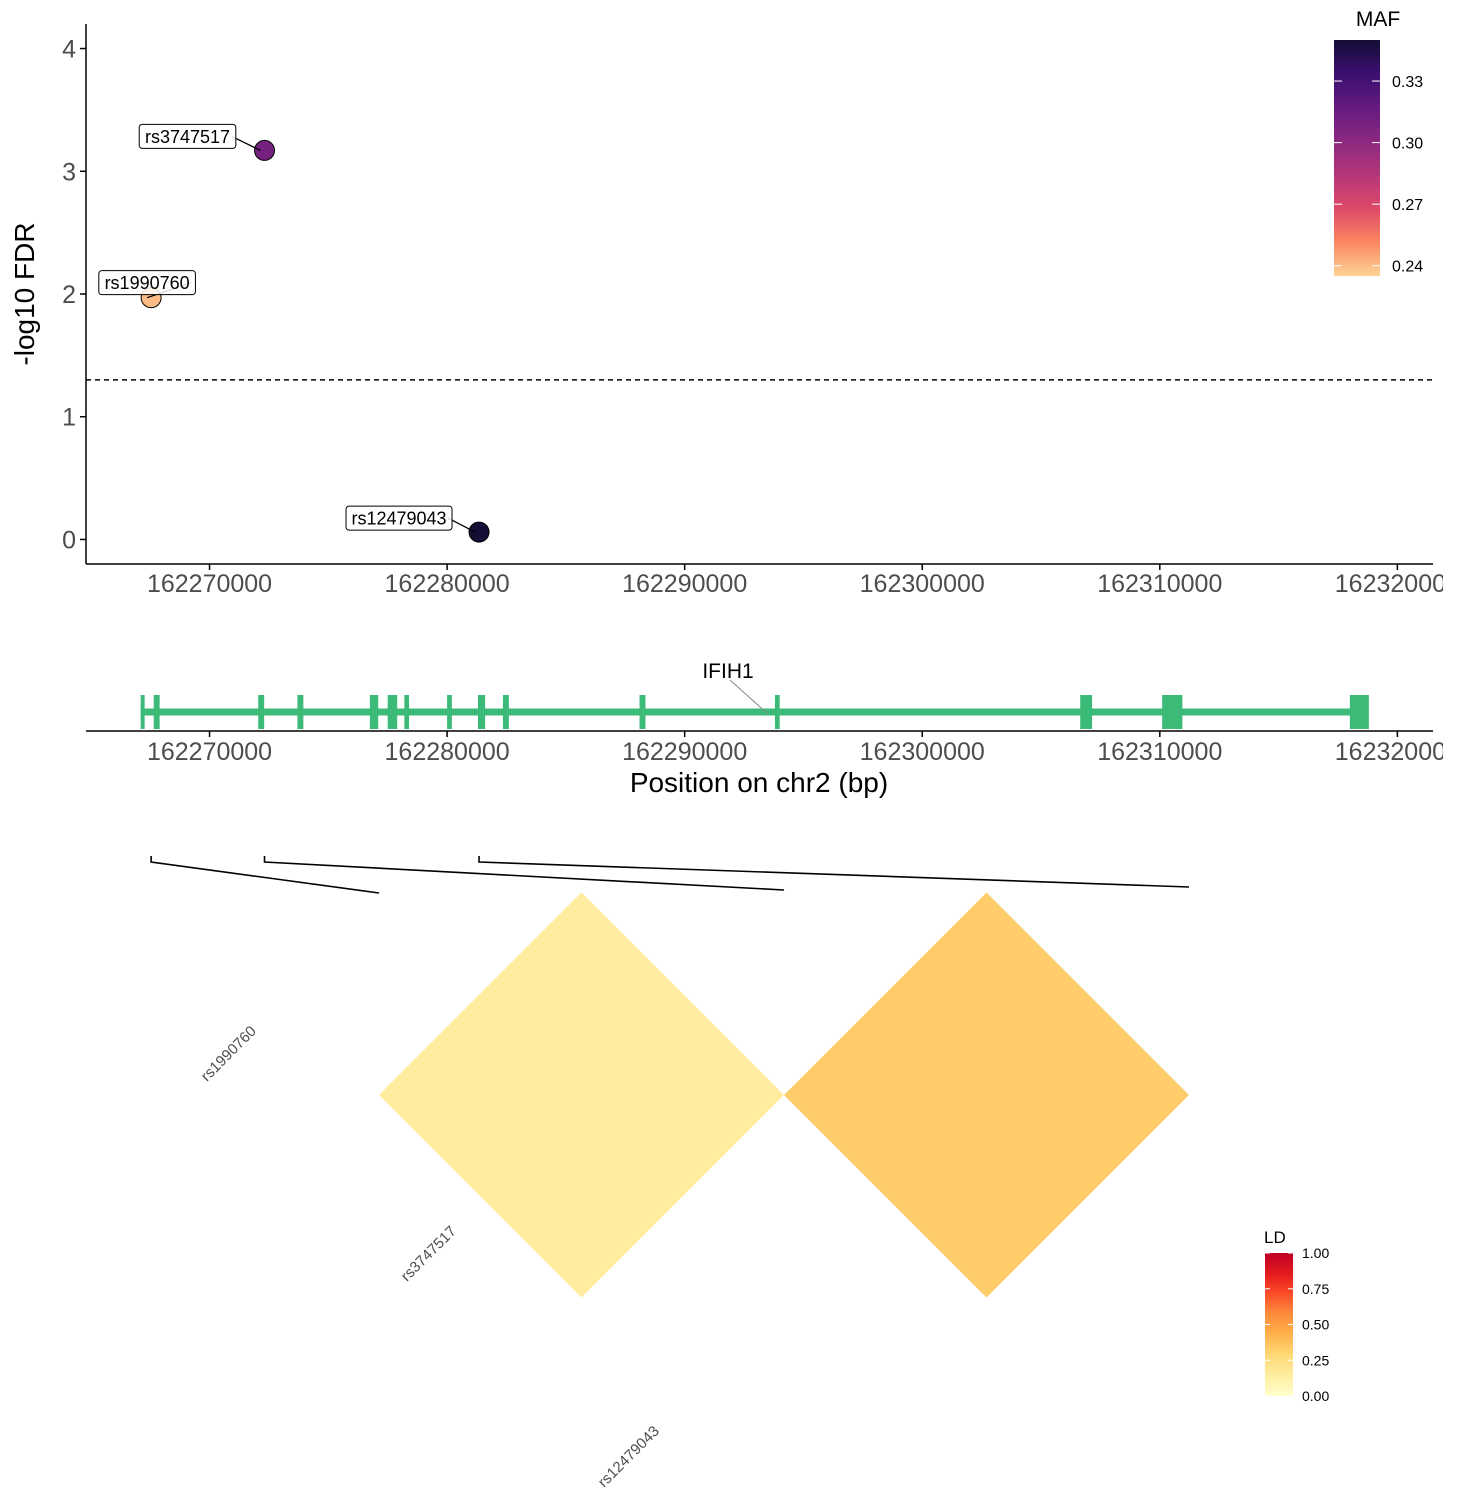  I want to click on point-label-rs12479043: rs12479043, so click(398, 519).